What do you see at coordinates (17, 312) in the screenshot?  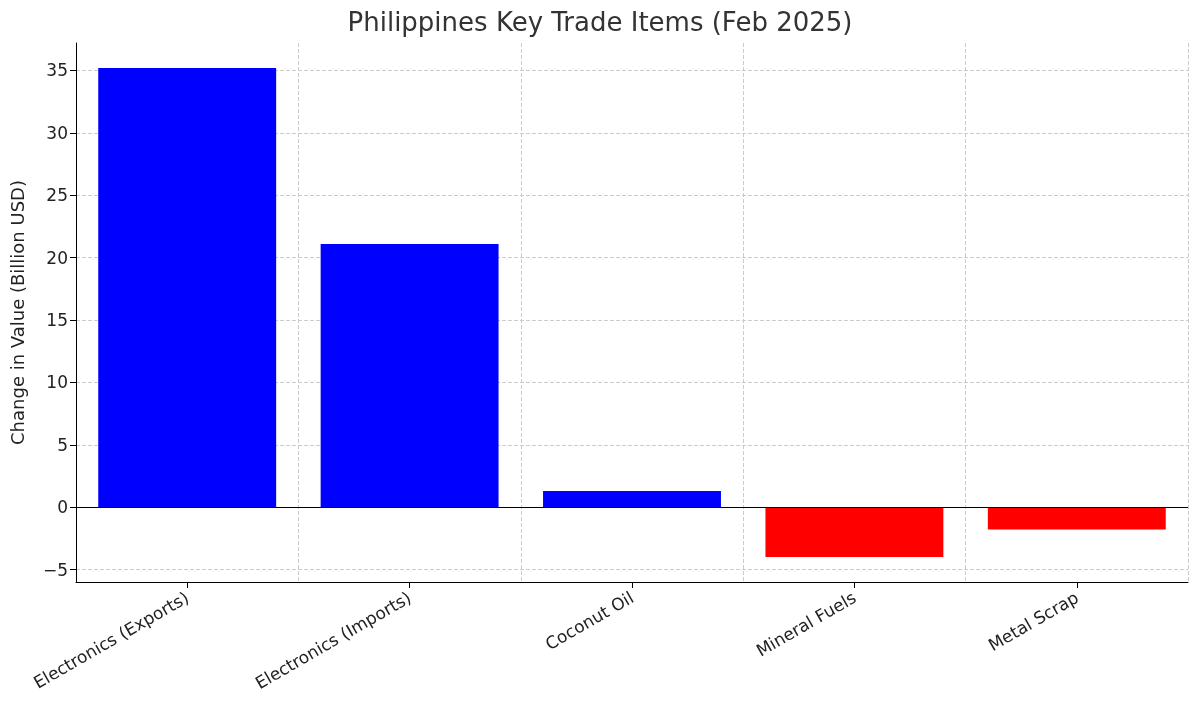 I see `y-axis-title: Change in Value (Billion USD)` at bounding box center [17, 312].